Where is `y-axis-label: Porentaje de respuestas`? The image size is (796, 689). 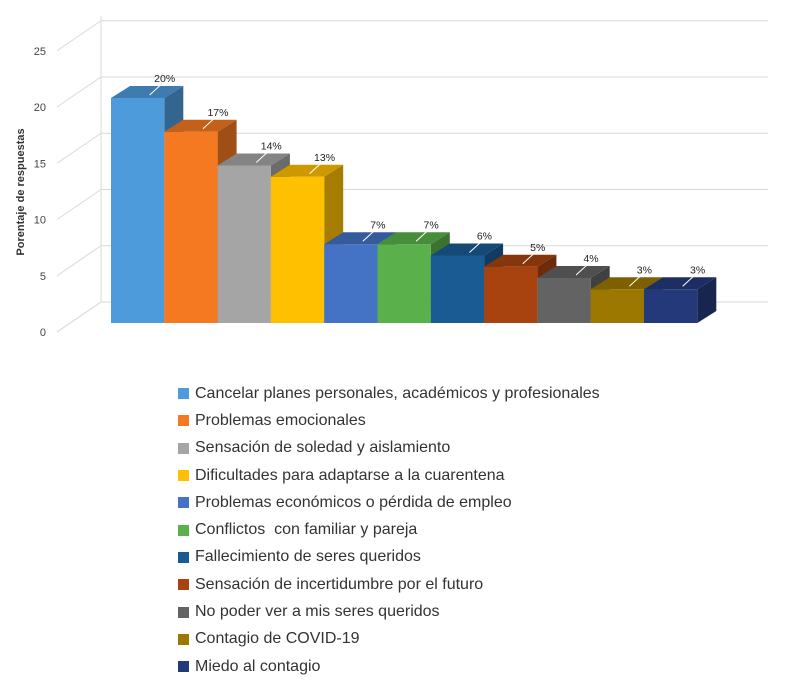
y-axis-label: Porentaje de respuestas is located at coordinates (21, 191).